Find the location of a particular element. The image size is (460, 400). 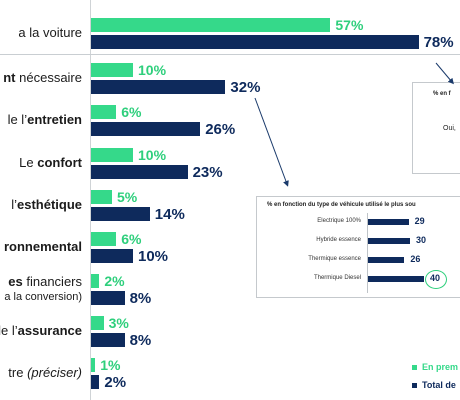

axis-line is located at coordinates (90, 200).